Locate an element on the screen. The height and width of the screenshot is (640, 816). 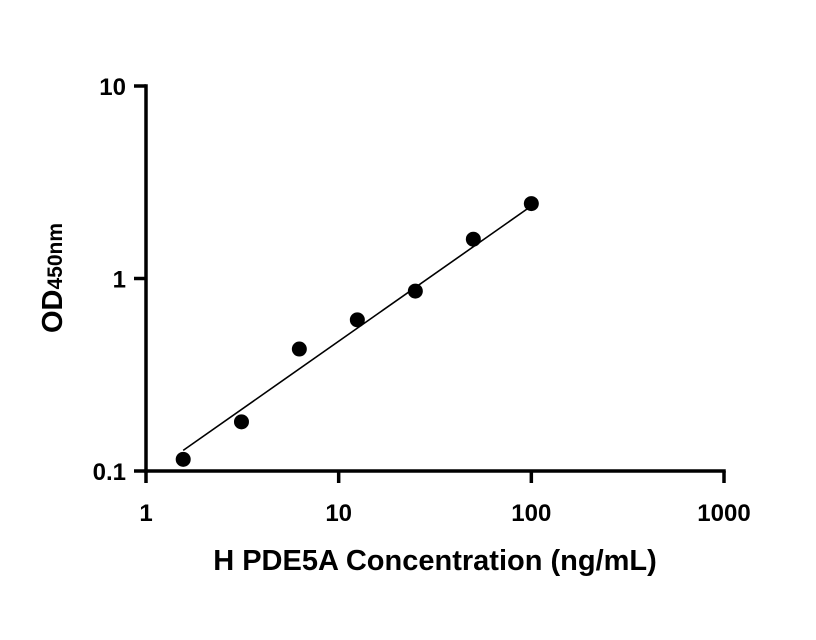
y-tick-label: 1 is located at coordinates (119, 280).